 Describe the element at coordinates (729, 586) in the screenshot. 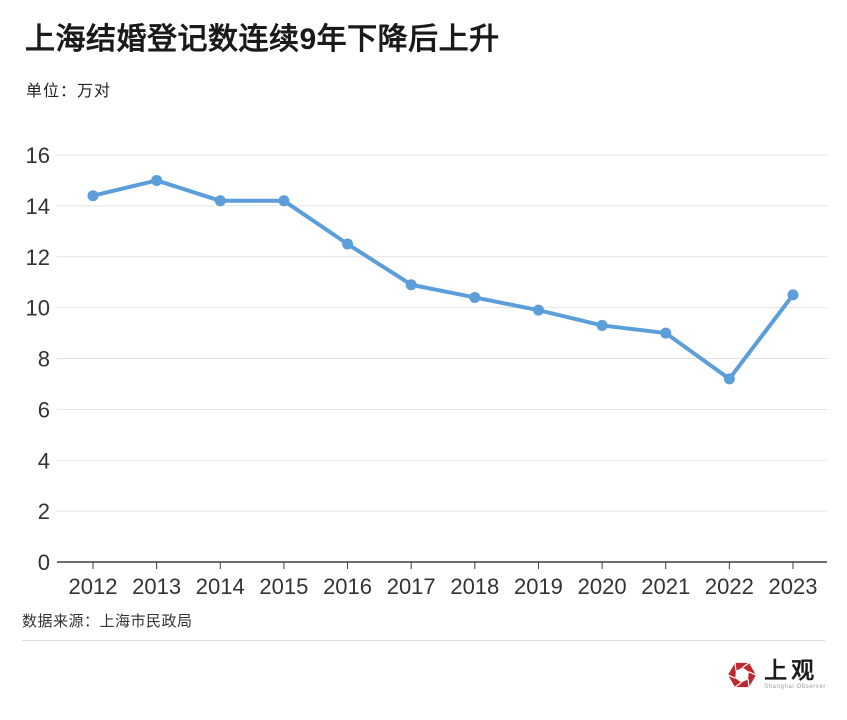

I see `x-axis-tick-label: 2022` at that location.